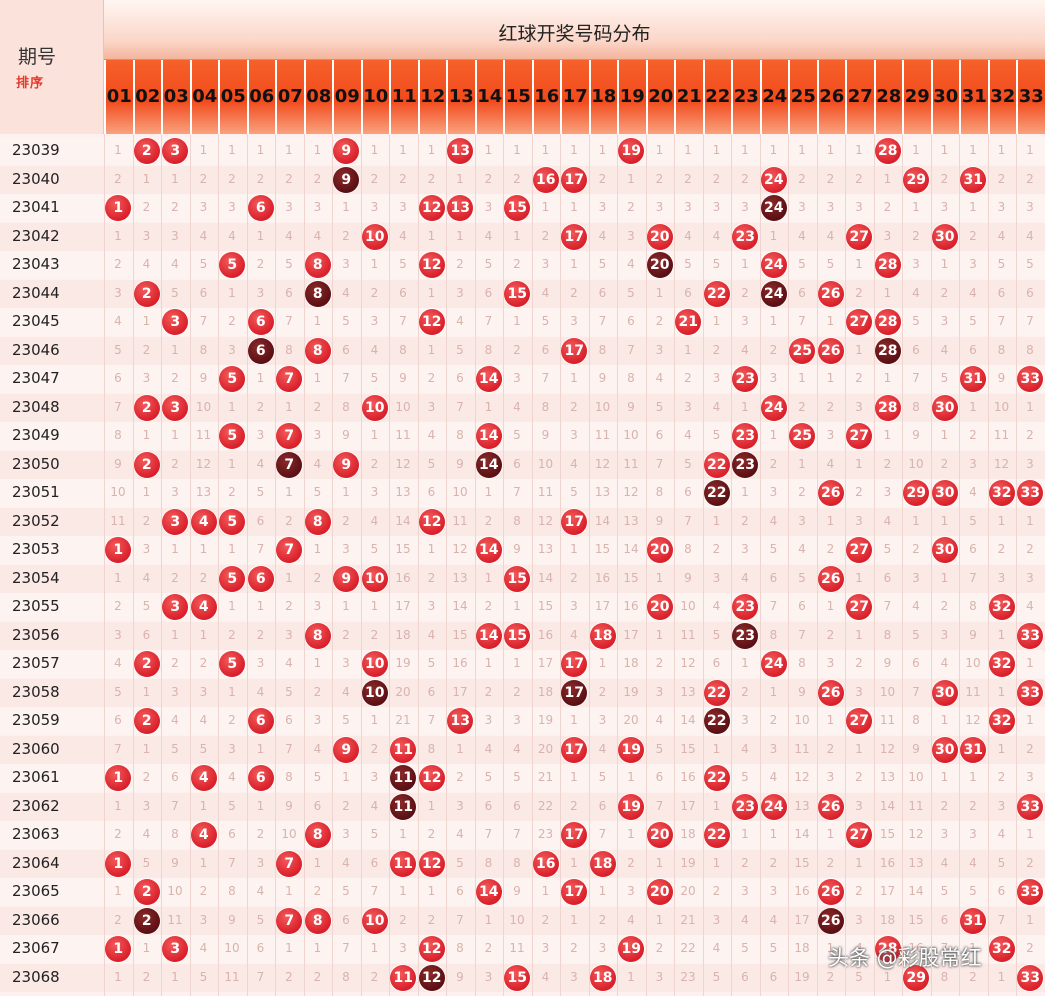 This screenshot has width=1045, height=996. I want to click on ball-19: 19, so click(631, 949).